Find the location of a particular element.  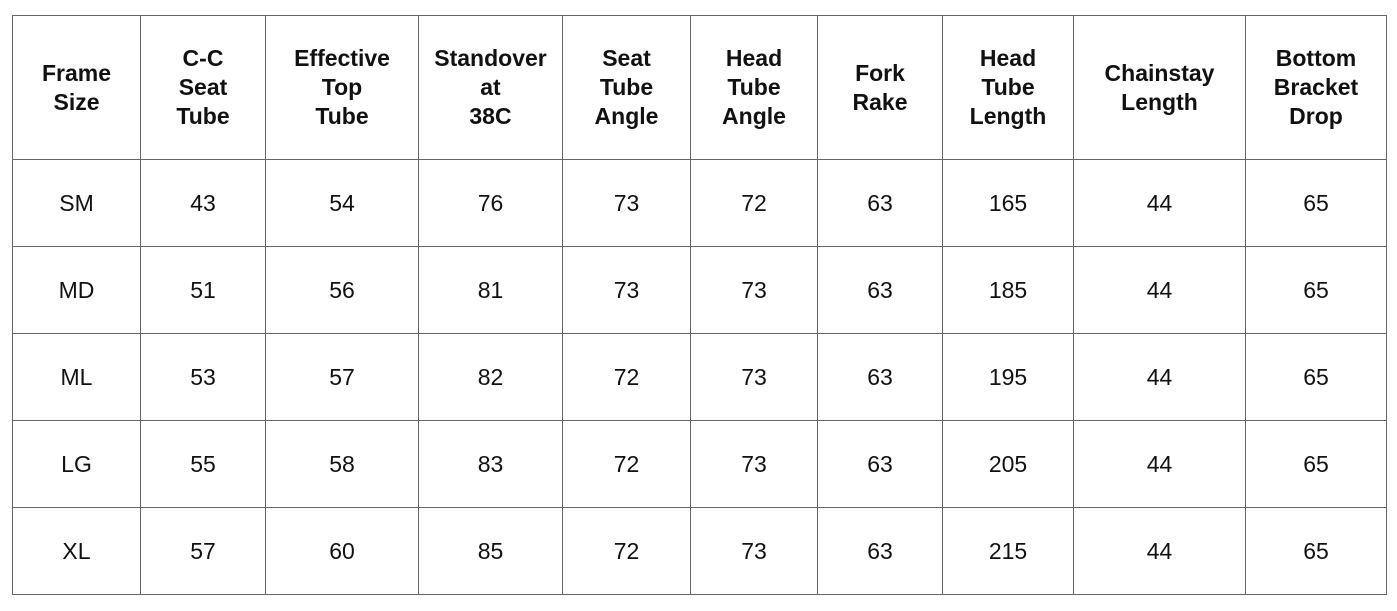

header-text: Bracket is located at coordinates (1316, 87).